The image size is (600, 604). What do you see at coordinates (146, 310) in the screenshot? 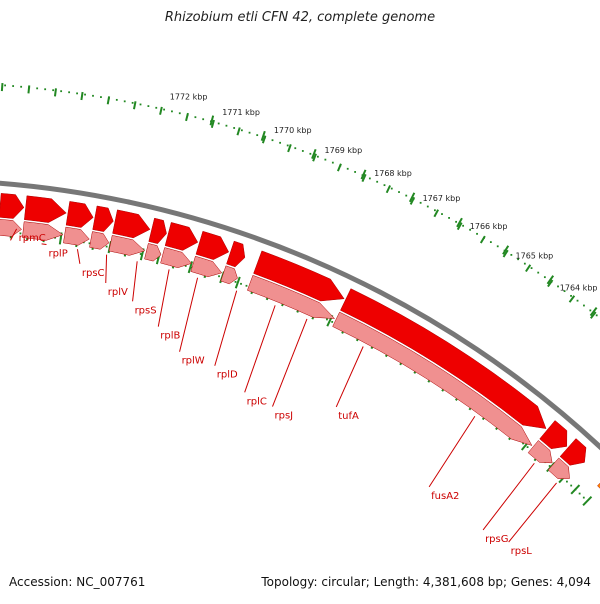
I see `gene-label: rpsS` at bounding box center [146, 310].